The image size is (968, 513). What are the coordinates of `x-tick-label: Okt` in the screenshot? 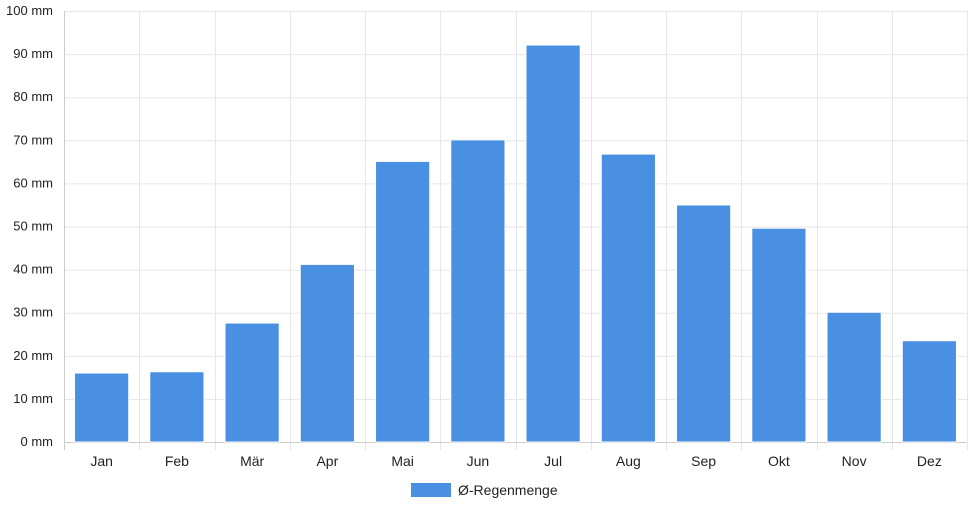 It's located at (779, 461).